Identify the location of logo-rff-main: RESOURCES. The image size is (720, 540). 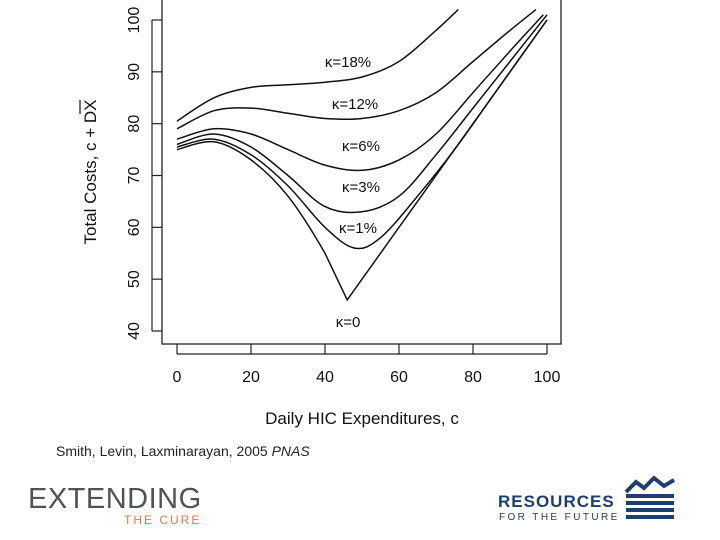
(556, 501).